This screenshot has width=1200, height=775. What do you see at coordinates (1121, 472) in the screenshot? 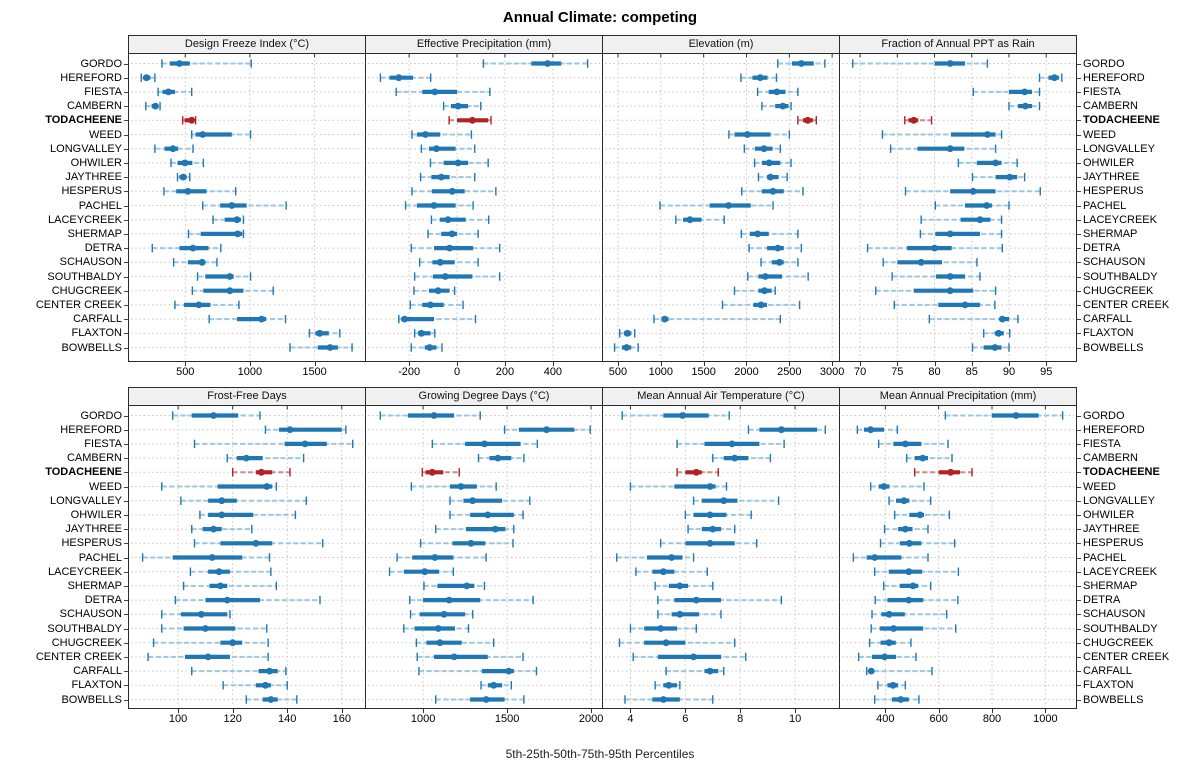
I see `station-label: TODACHEENE` at bounding box center [1121, 472].